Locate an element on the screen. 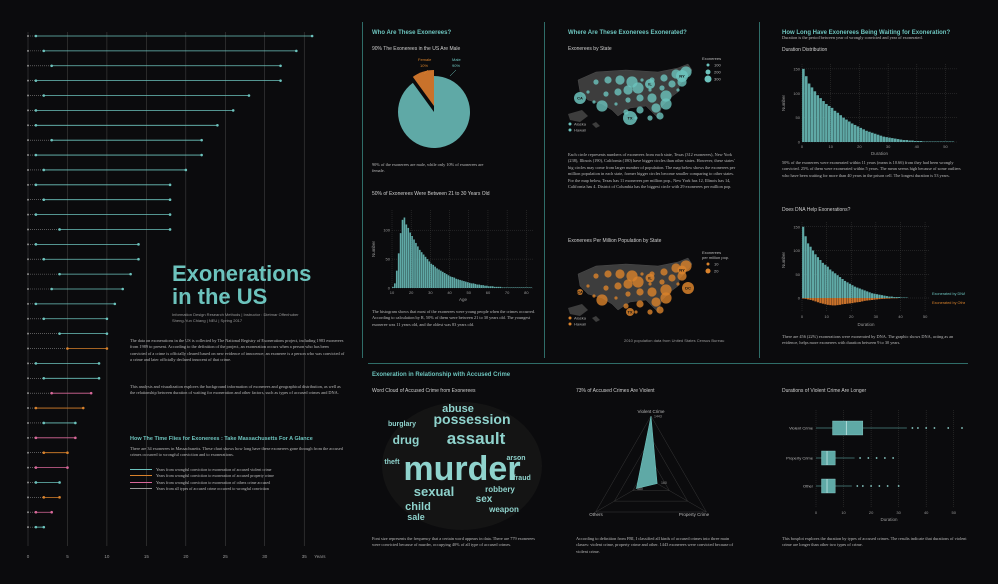 This screenshot has height=584, width=998. age-histogram: 0 50 100 10 20 30 40 50 60 70 80 Age Number is located at coordinates (452, 256).